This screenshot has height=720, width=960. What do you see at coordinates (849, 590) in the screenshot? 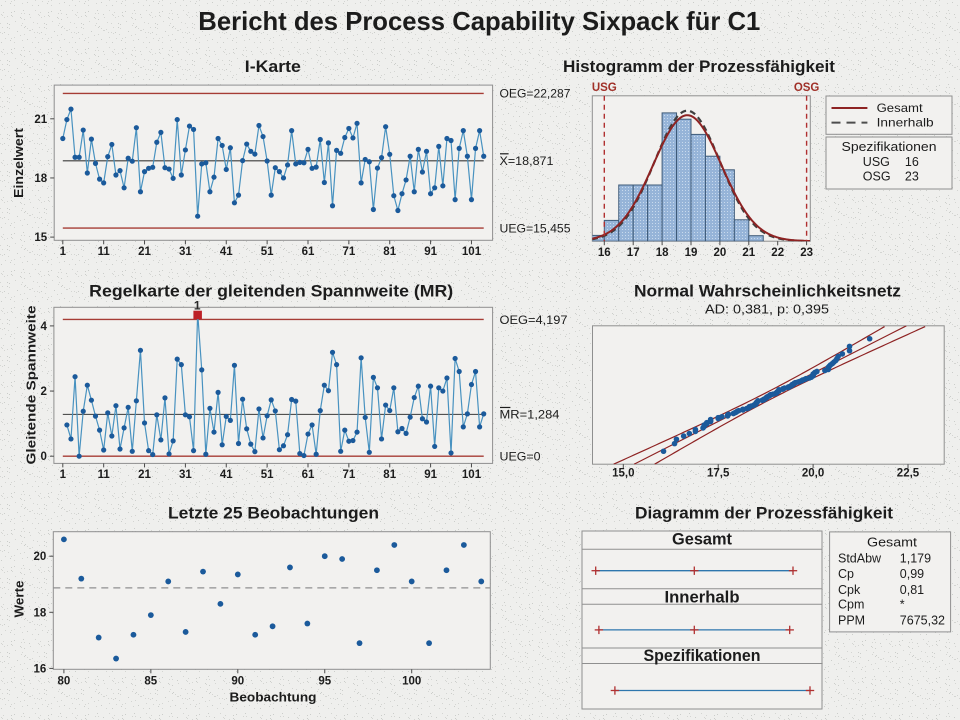
I see `svg-text: Cpk` at bounding box center [849, 590].